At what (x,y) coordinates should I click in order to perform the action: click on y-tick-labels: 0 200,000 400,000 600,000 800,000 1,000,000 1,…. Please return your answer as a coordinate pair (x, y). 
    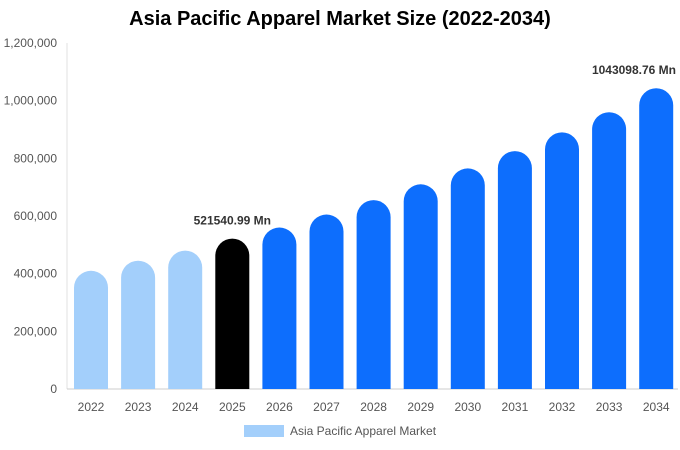
    Looking at the image, I should click on (31, 216).